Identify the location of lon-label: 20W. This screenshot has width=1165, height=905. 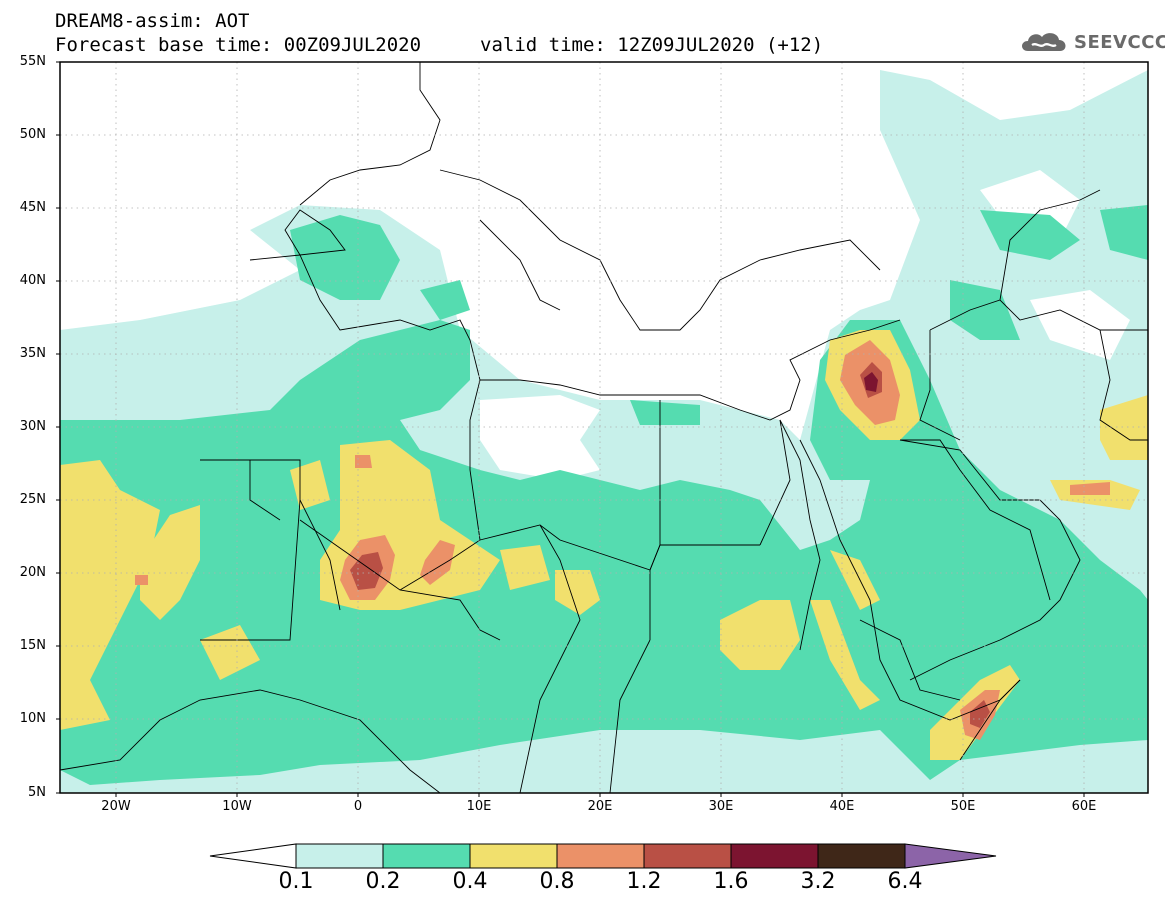
(116, 806).